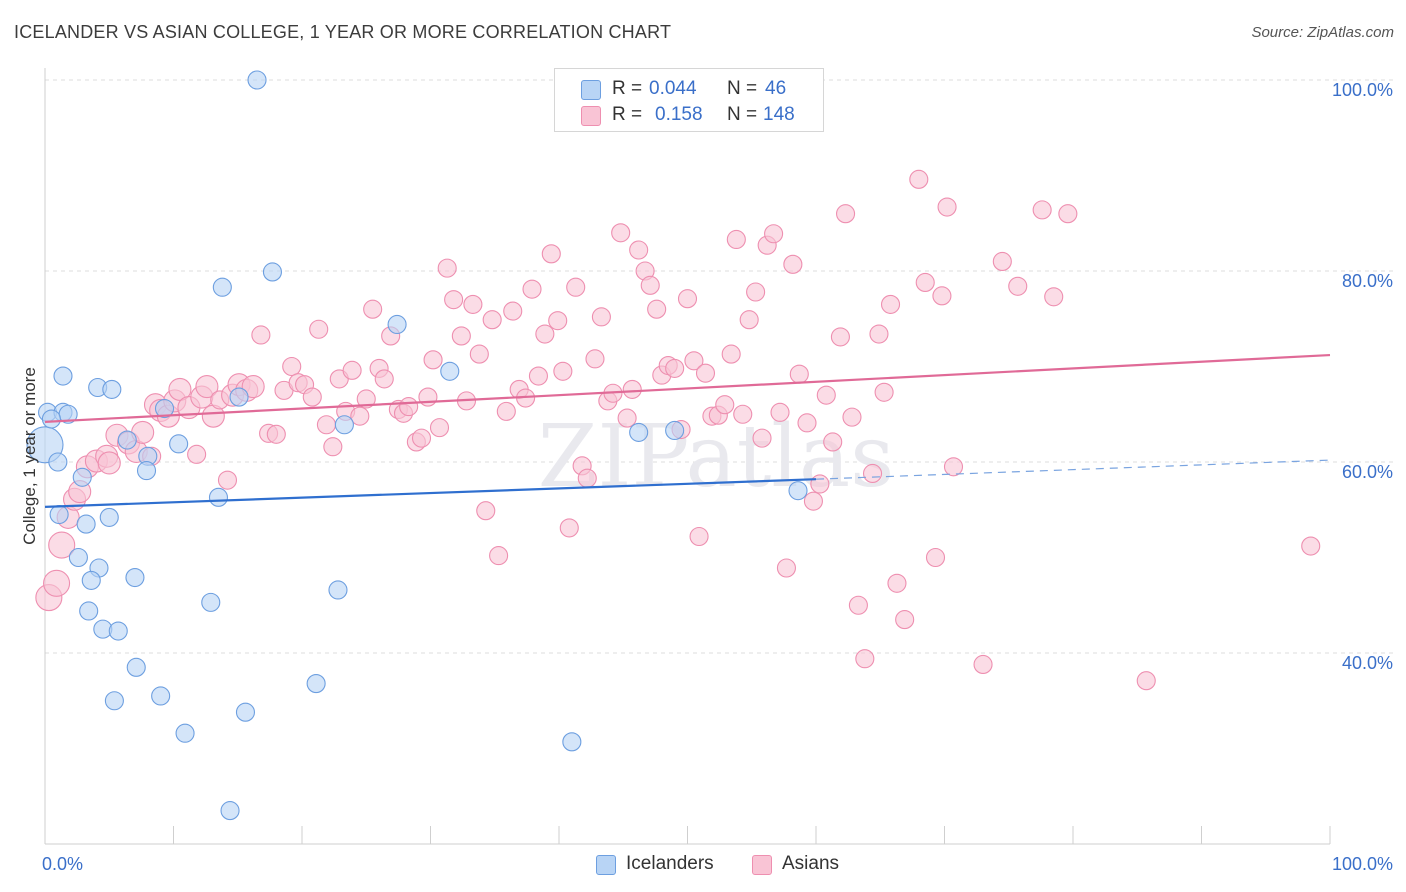  I want to click on r-label: R =, so click(627, 114).